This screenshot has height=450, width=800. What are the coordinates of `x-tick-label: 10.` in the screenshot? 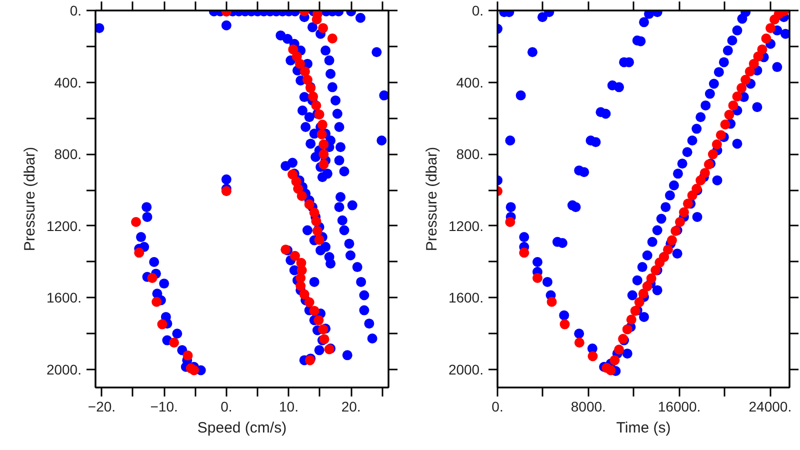 It's located at (288, 406).